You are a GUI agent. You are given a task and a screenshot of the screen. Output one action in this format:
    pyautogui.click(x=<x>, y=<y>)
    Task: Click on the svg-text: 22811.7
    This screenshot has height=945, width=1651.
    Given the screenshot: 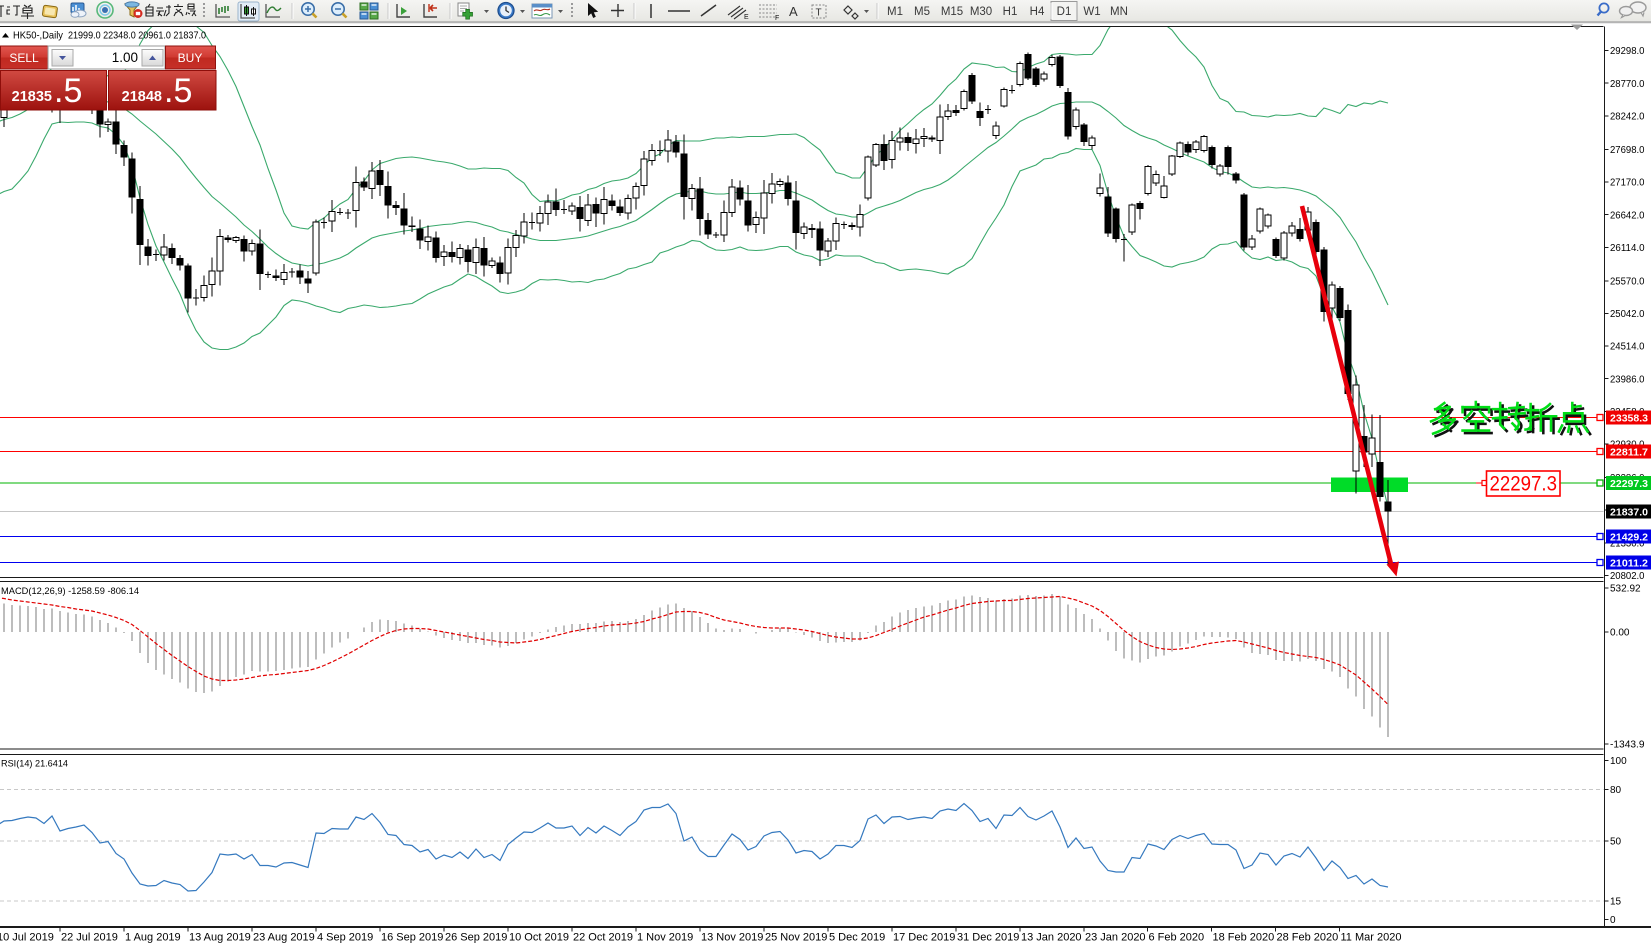 What is the action you would take?
    pyautogui.click(x=1629, y=453)
    